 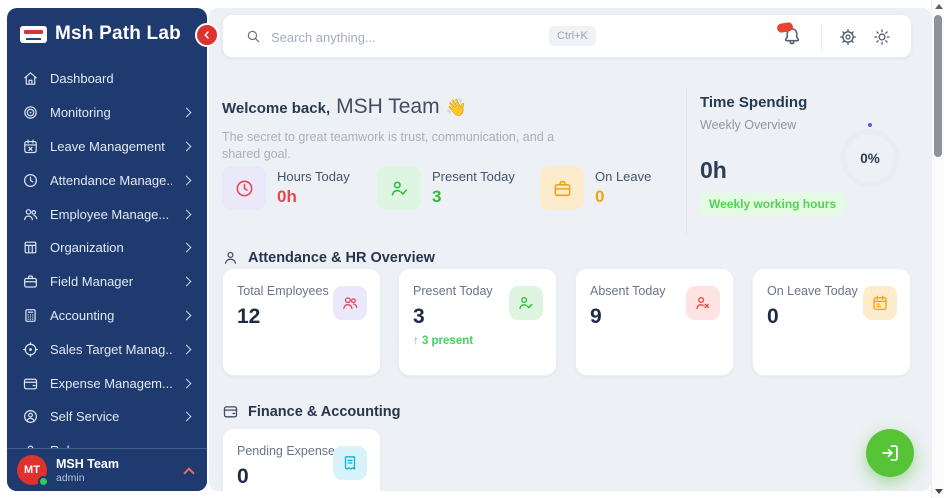 What do you see at coordinates (754, 102) in the screenshot?
I see `time-spending-title: Time Spending` at bounding box center [754, 102].